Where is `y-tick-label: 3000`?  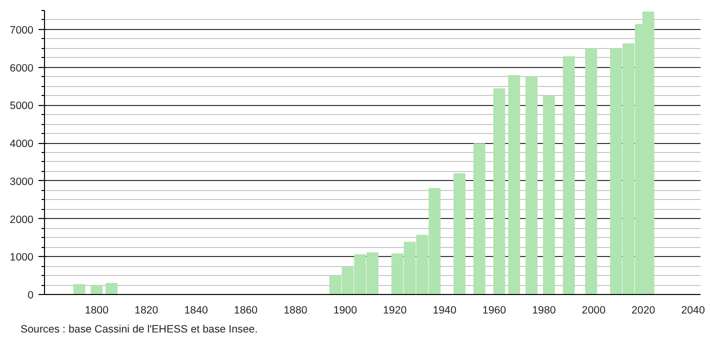
y-tick-label: 3000 is located at coordinates (22, 182).